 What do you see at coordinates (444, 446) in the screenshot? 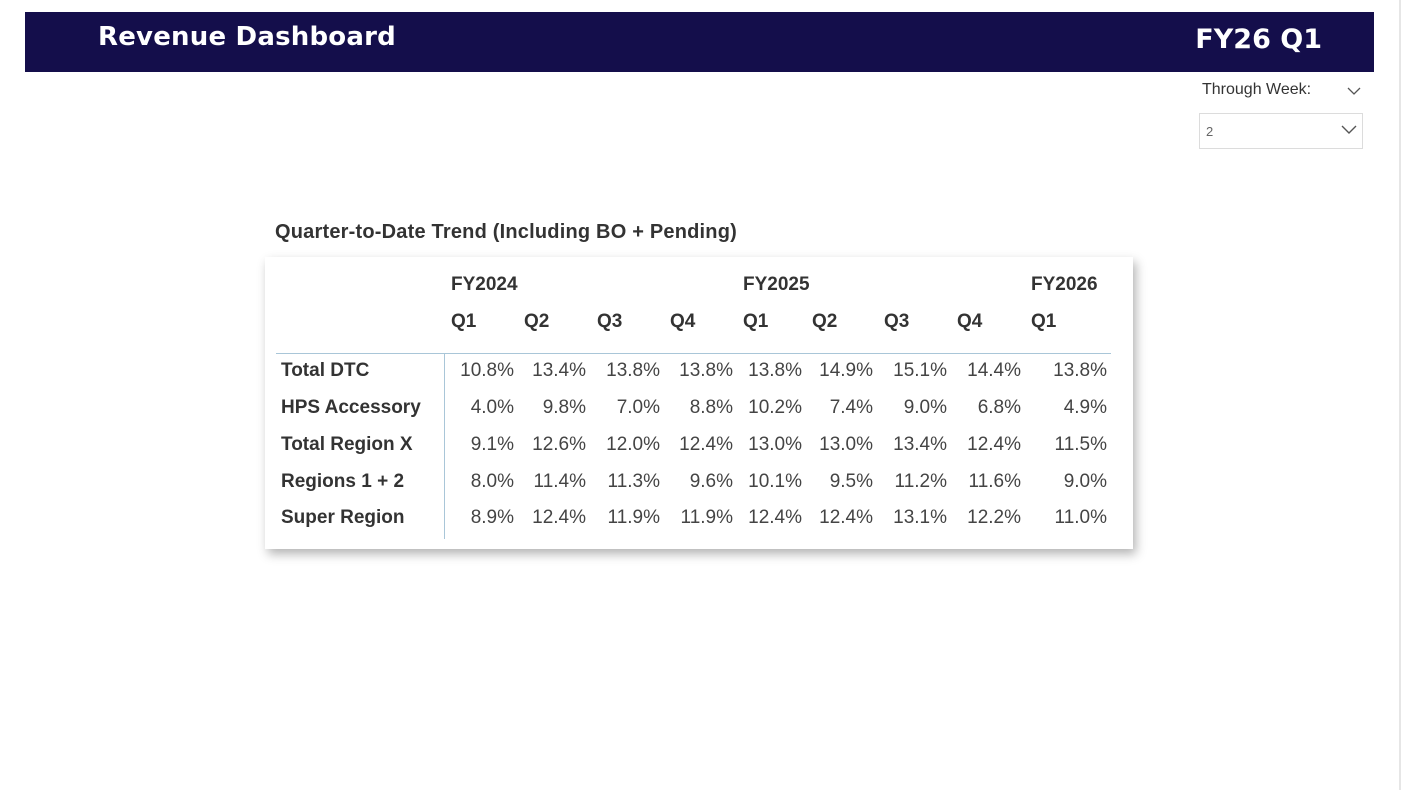
I see `row-label-divider` at bounding box center [444, 446].